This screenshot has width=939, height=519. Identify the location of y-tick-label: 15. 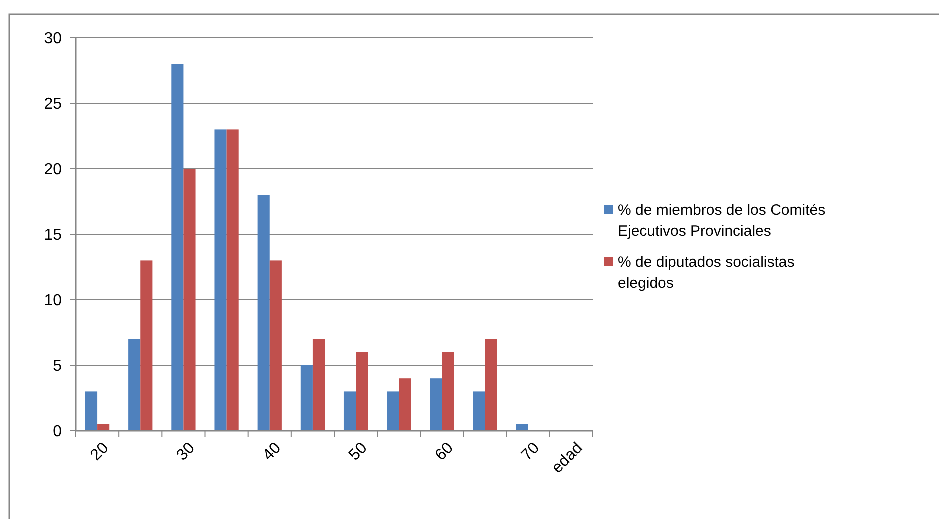
(53, 235).